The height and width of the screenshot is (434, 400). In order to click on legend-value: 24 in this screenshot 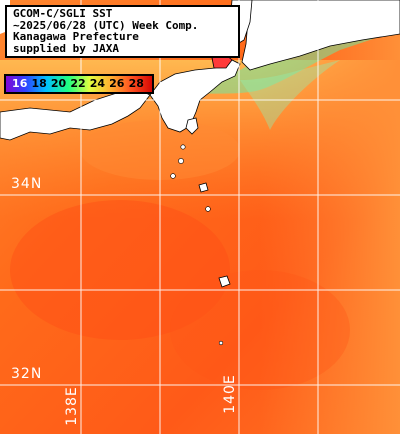, I will do `click(97, 83)`.